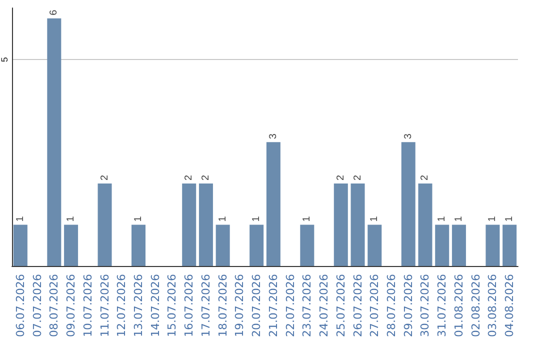 The height and width of the screenshot is (340, 540). Describe the element at coordinates (138, 306) in the screenshot. I see `x-tick-label: 13.07.2026` at that location.